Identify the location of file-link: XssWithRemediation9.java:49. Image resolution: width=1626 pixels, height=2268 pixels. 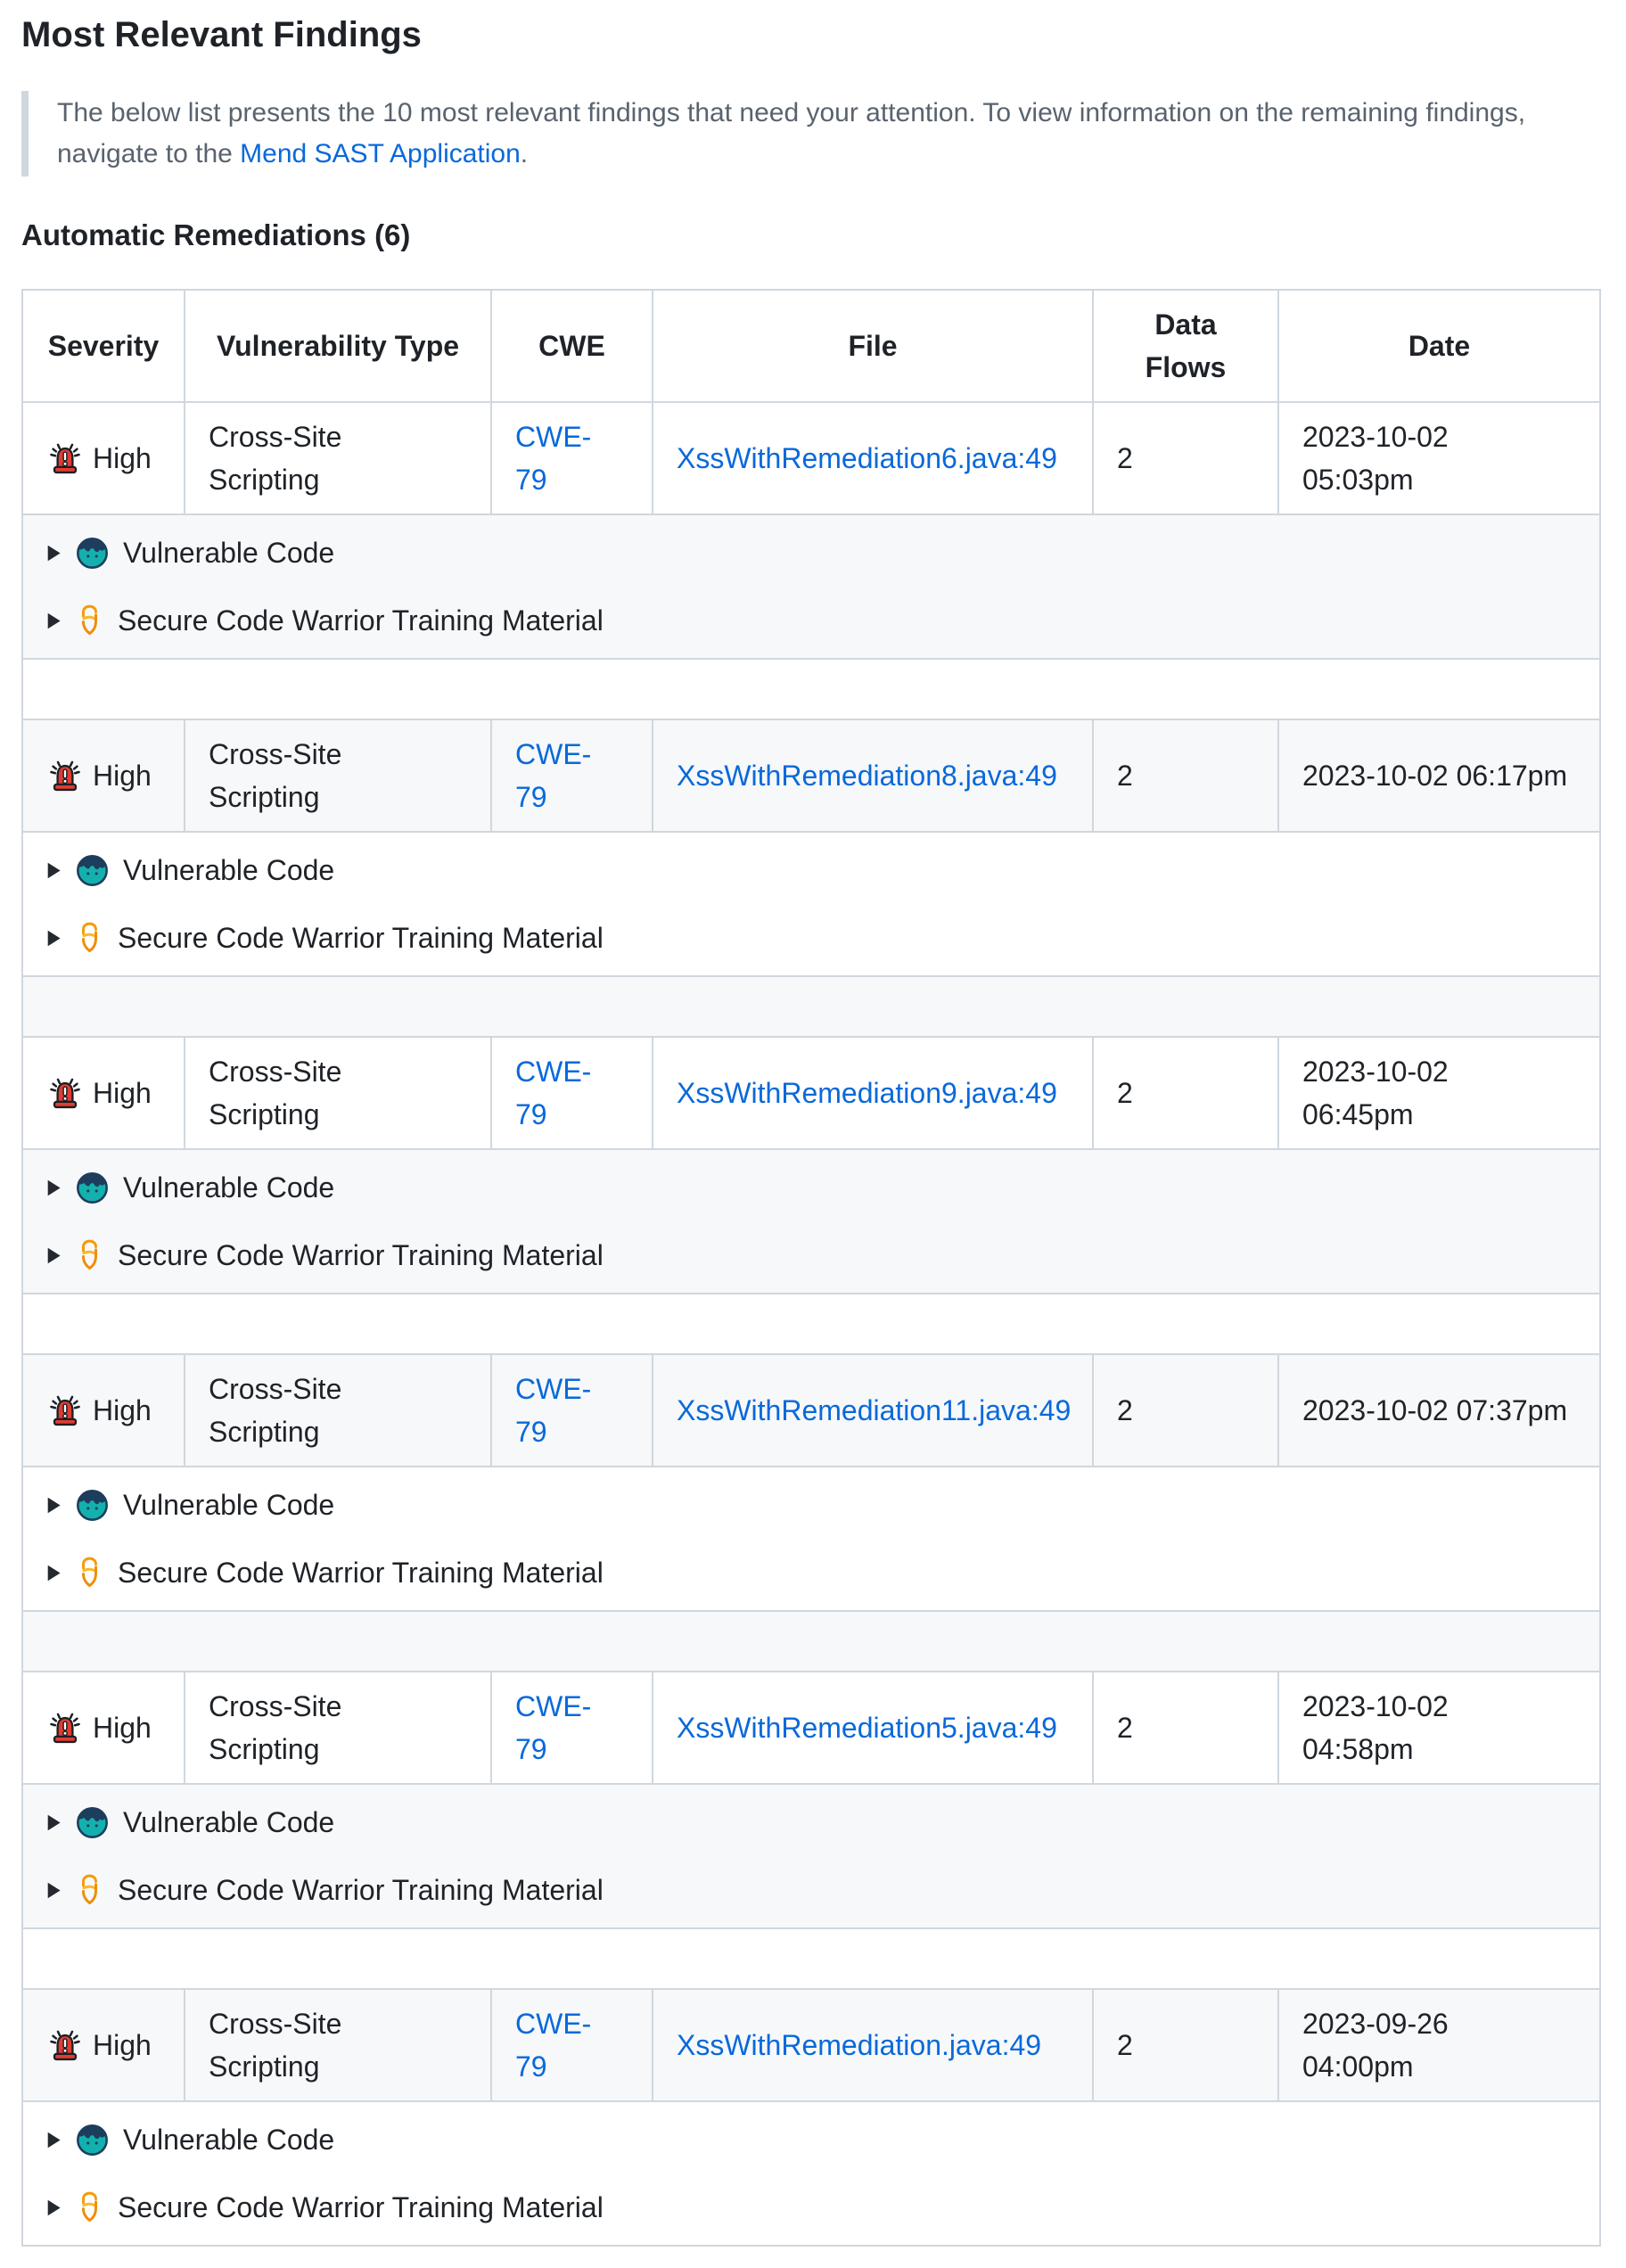
(867, 1093).